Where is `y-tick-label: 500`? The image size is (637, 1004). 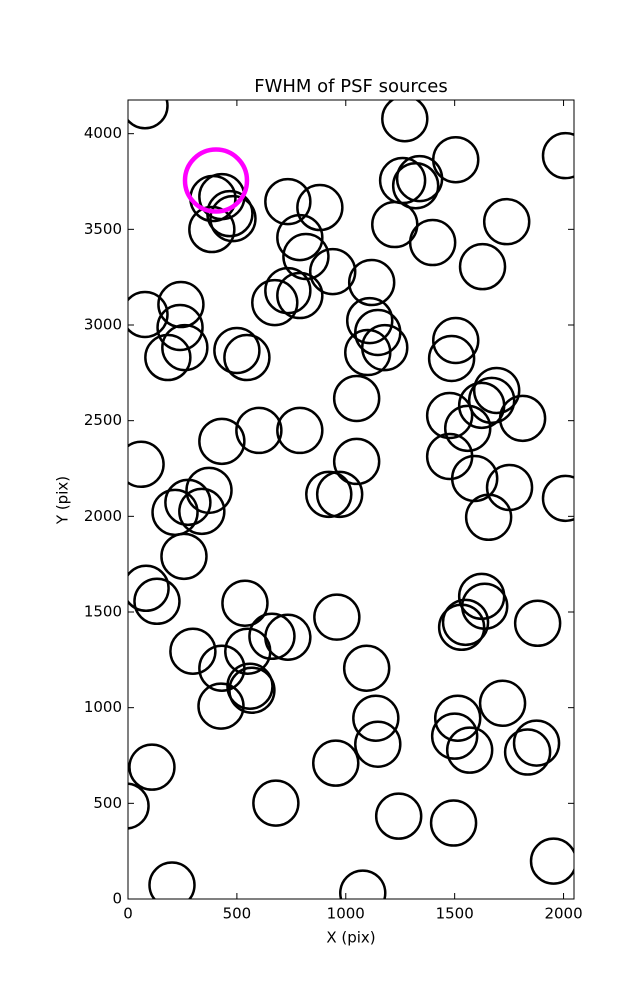 y-tick-label: 500 is located at coordinates (107, 803).